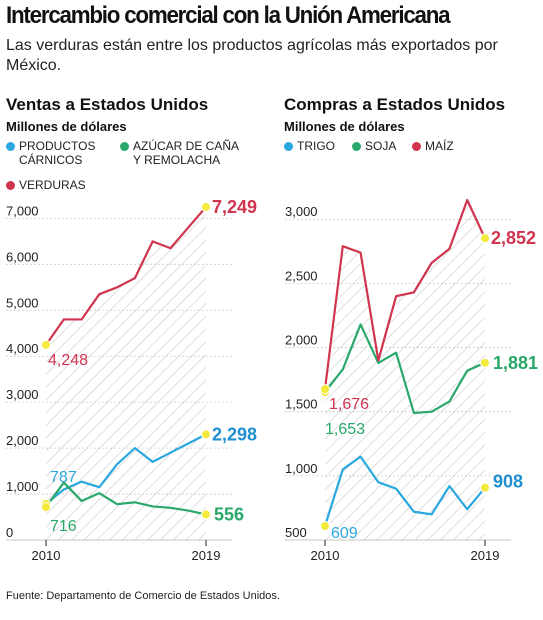 This screenshot has height=620, width=543. What do you see at coordinates (57, 146) in the screenshot?
I see `legend-label: PRODUCTOS` at bounding box center [57, 146].